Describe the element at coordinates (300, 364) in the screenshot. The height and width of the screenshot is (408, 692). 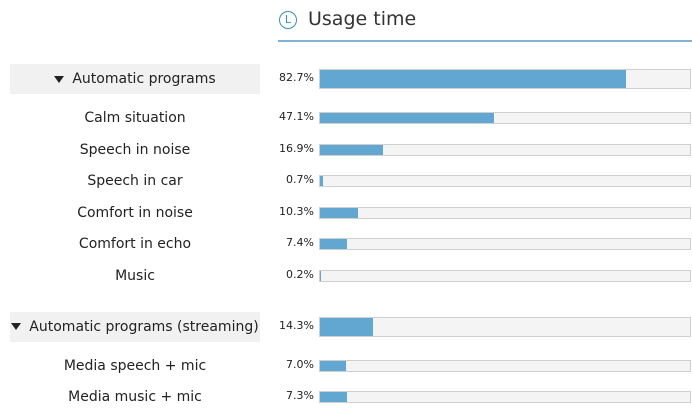
I see `value-label: 7.0%` at that location.